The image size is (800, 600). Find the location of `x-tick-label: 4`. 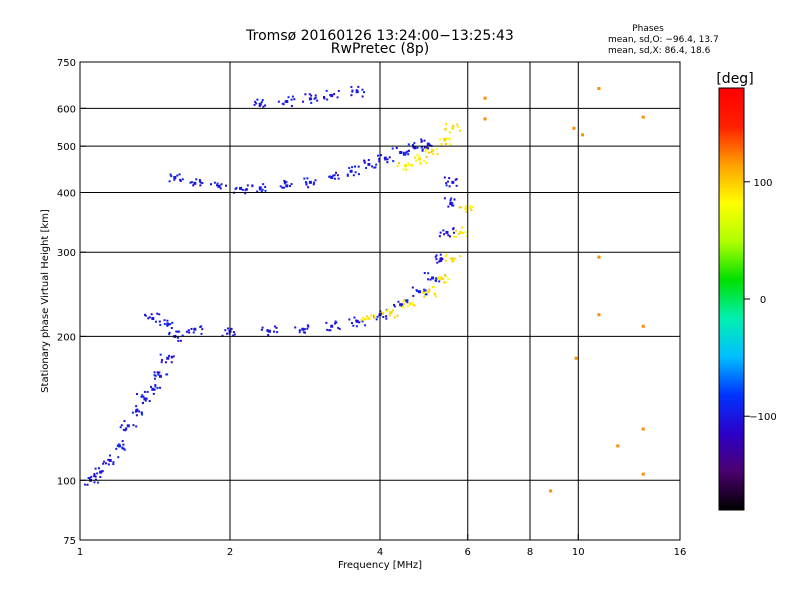

x-tick-label: 4 is located at coordinates (380, 552).